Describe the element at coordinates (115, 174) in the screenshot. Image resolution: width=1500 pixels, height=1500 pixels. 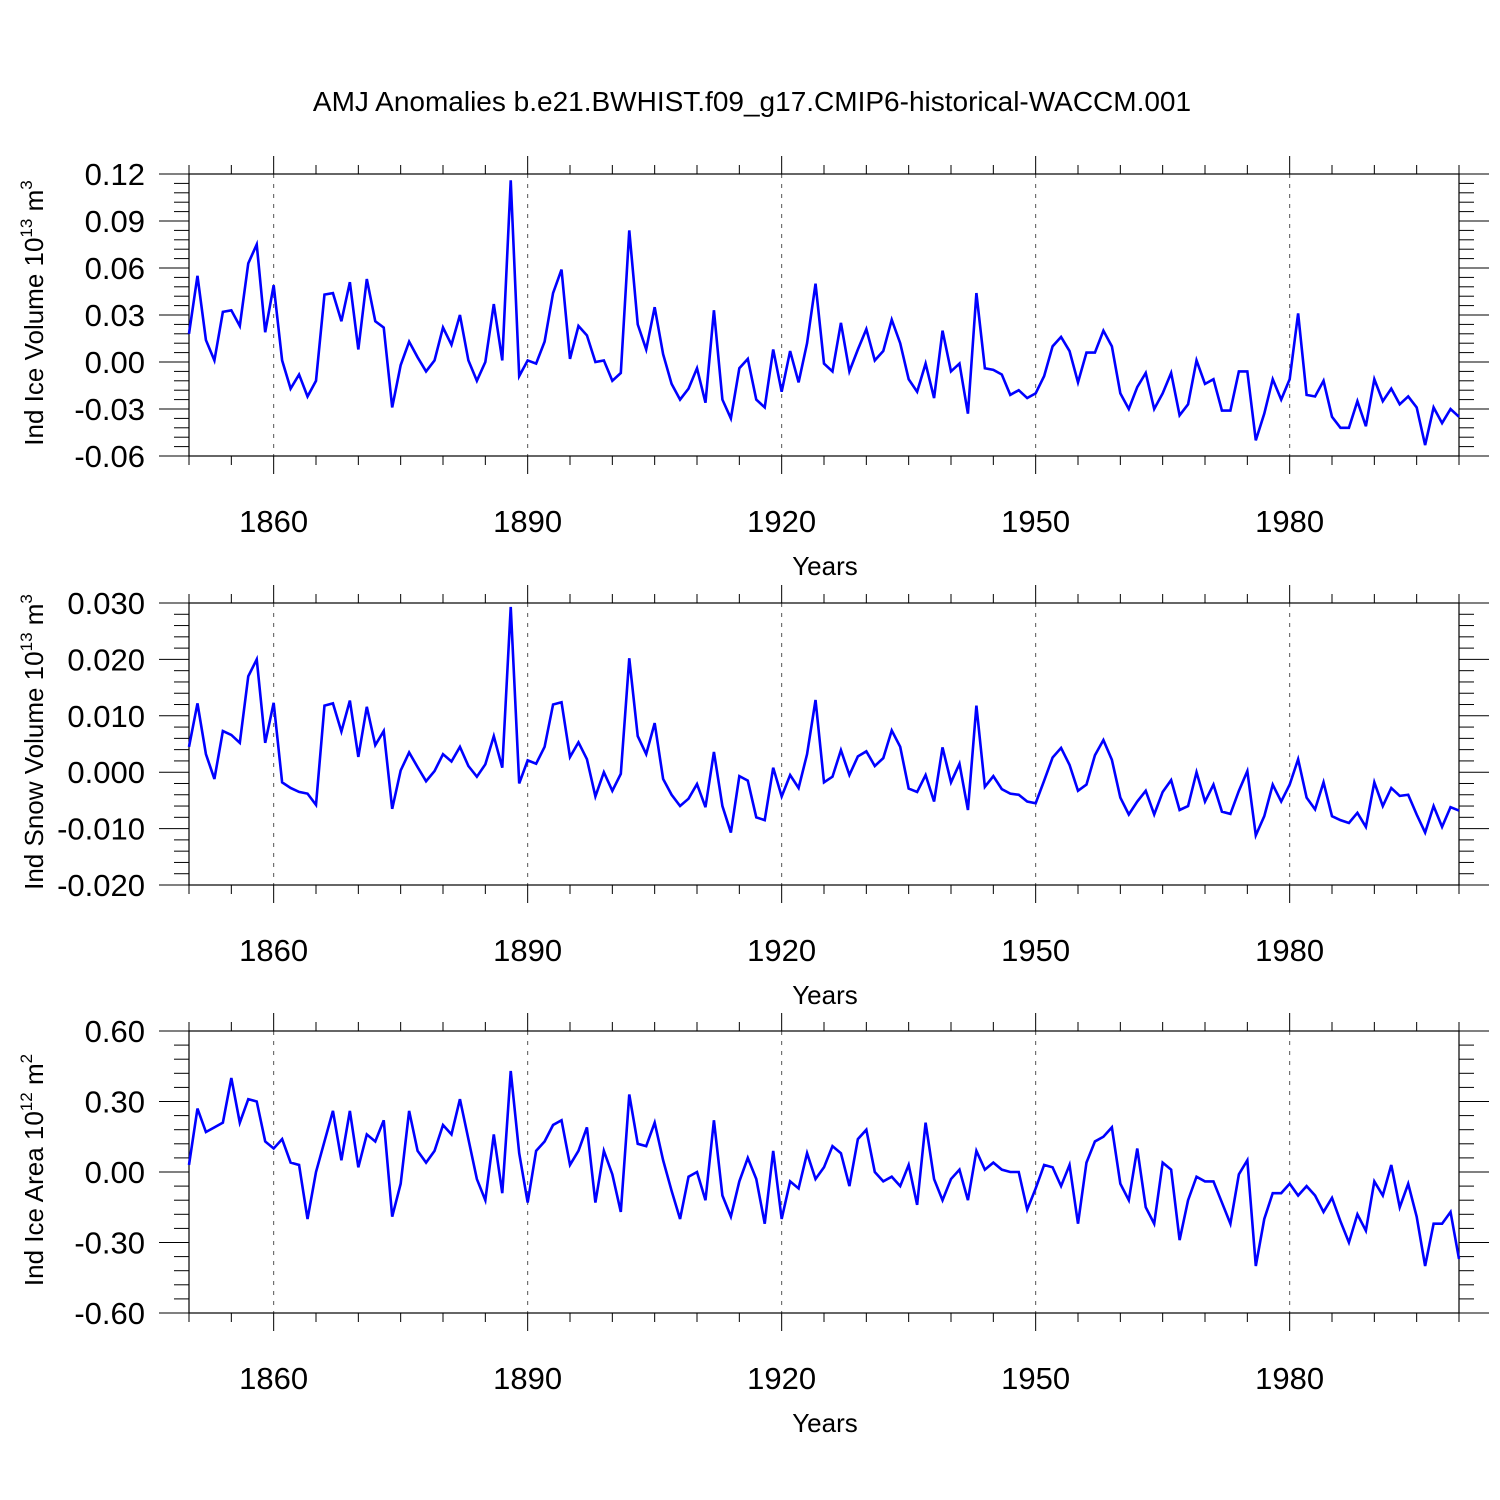
I see `y-tick-label: 0.12` at that location.